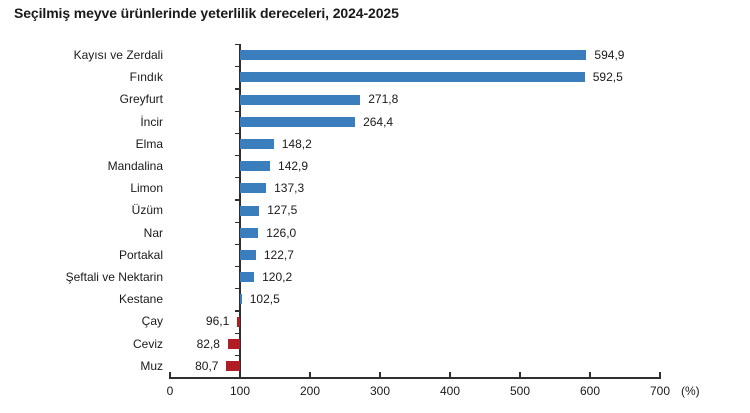 Image resolution: width=750 pixels, height=413 pixels. What do you see at coordinates (415, 378) in the screenshot?
I see `x-axis-line` at bounding box center [415, 378].